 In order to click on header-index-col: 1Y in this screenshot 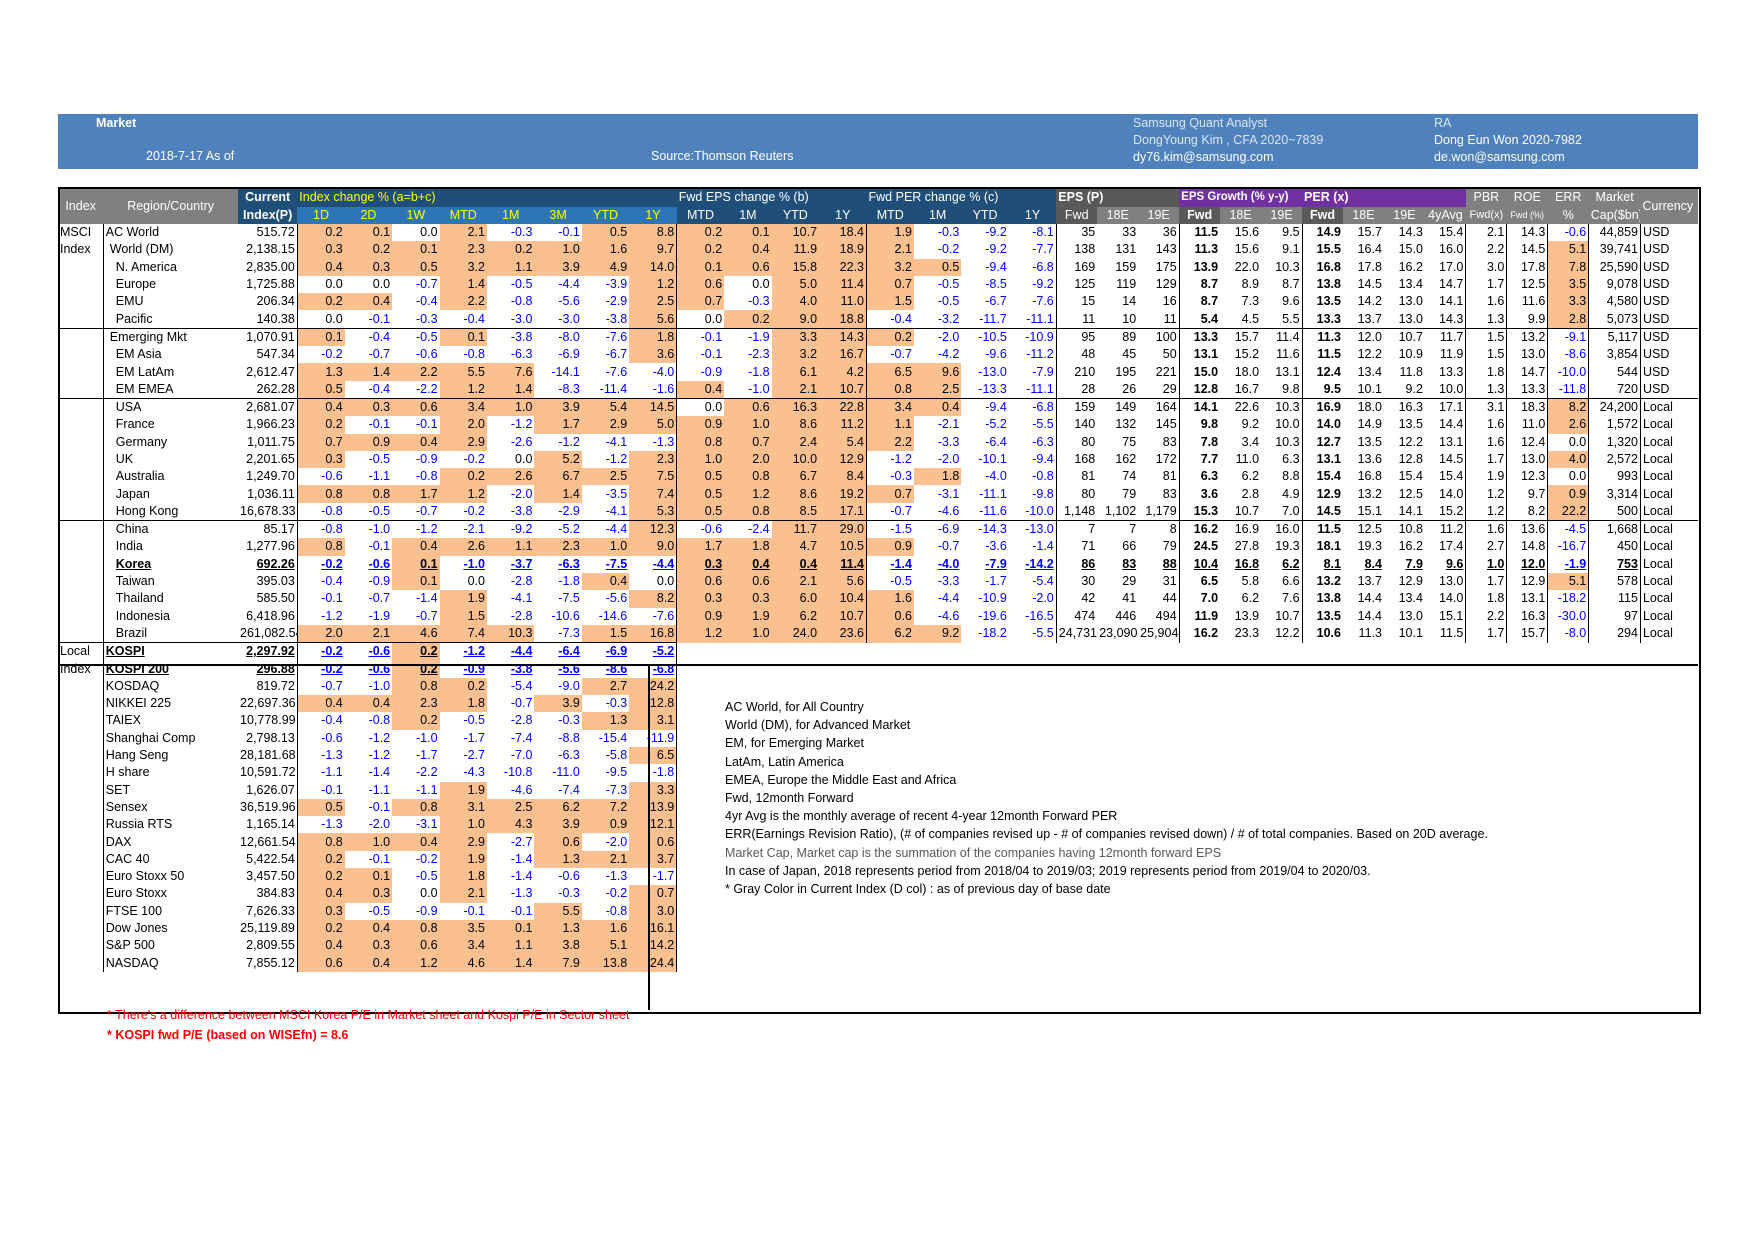, I will do `click(653, 215)`.